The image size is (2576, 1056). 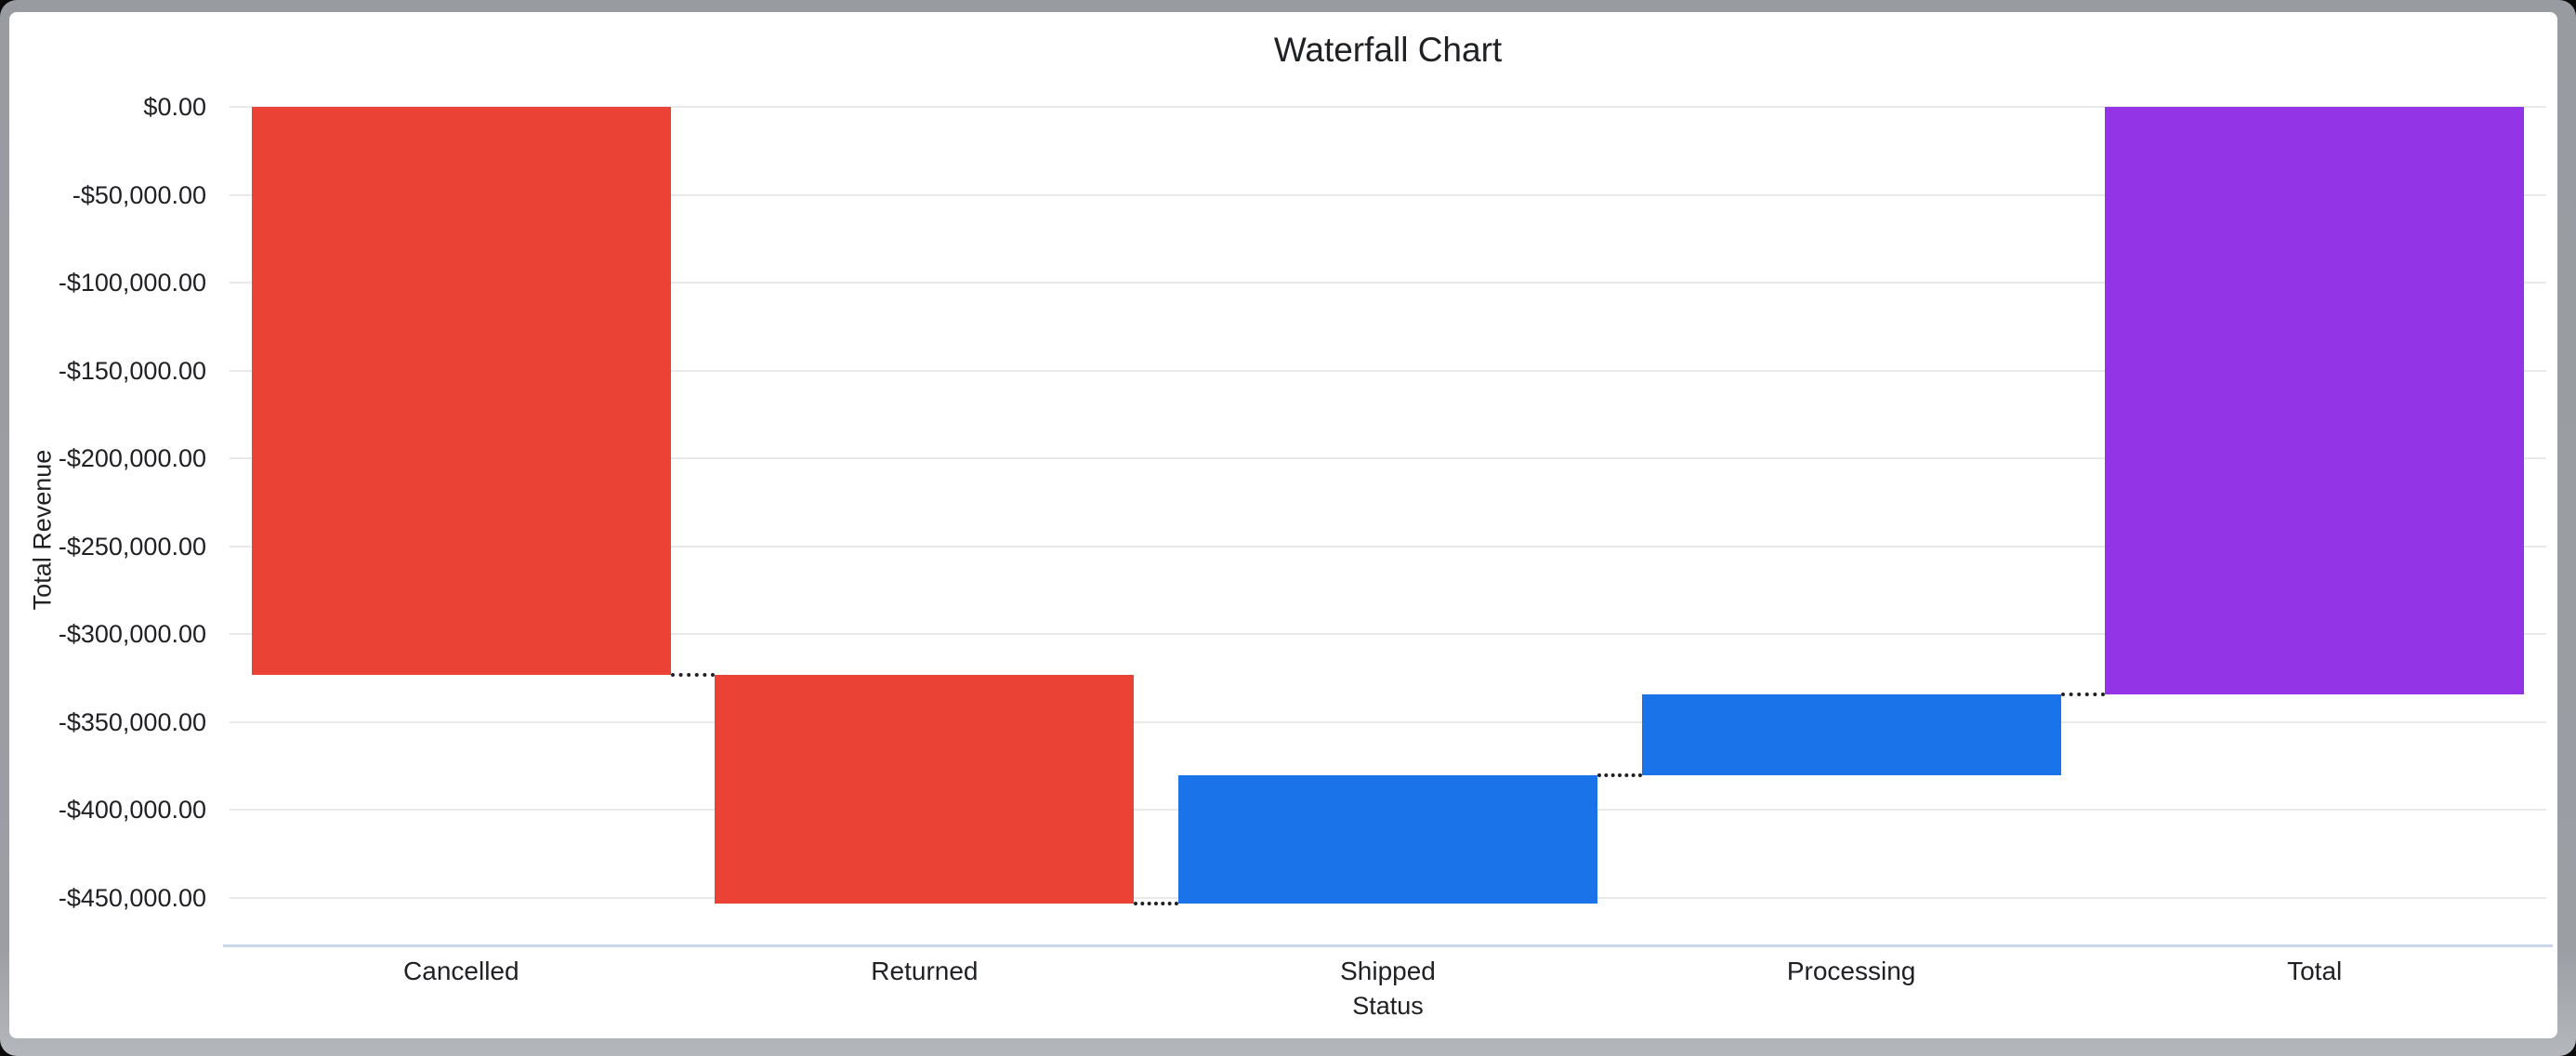 I want to click on y-axis-tick-label: -$250,000.00, so click(x=132, y=546).